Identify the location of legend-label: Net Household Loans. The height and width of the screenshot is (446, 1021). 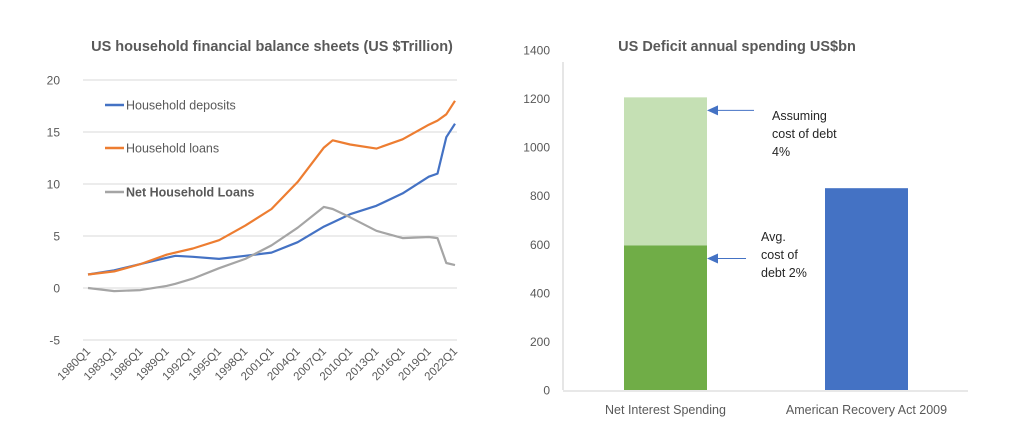
(190, 193).